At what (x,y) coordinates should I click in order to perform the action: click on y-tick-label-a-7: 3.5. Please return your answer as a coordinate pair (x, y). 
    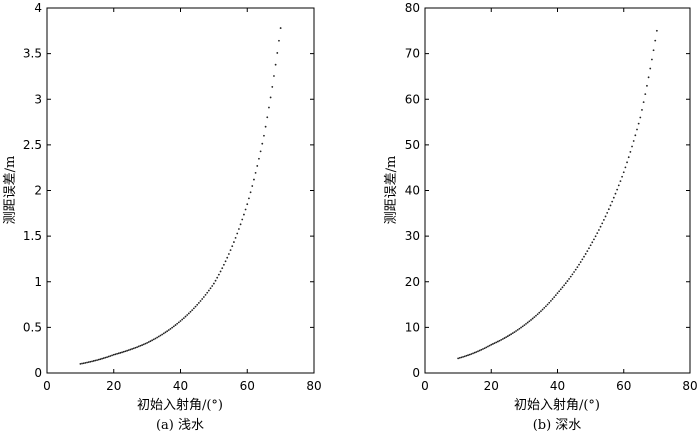
    Looking at the image, I should click on (32, 54).